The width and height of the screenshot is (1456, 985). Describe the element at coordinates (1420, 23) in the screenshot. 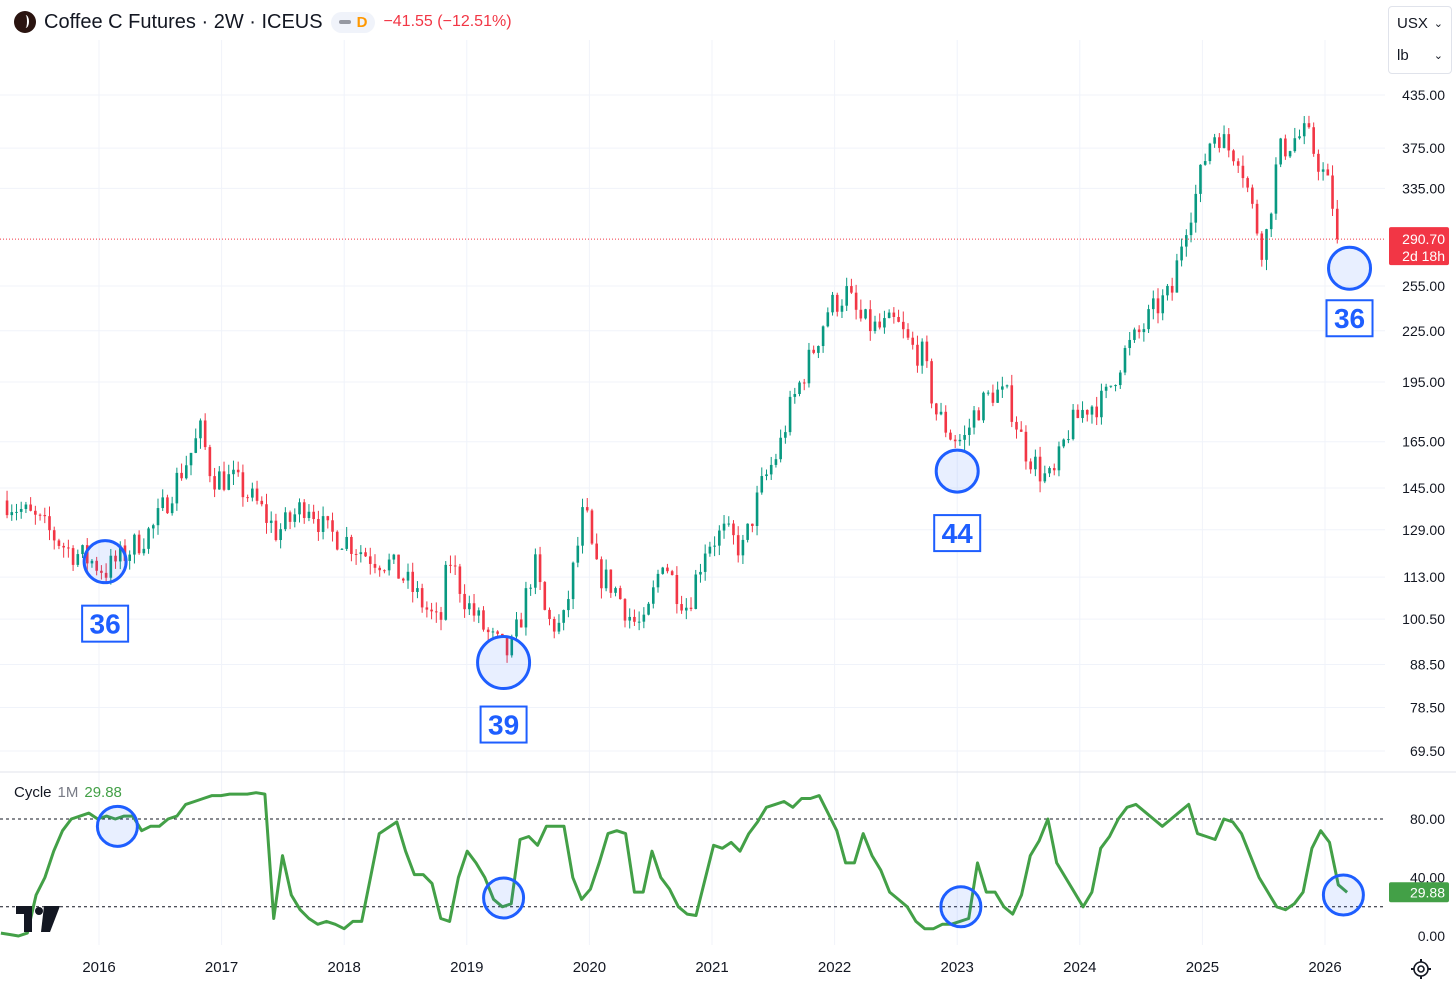

I see `currency-select: USX ⌄` at that location.